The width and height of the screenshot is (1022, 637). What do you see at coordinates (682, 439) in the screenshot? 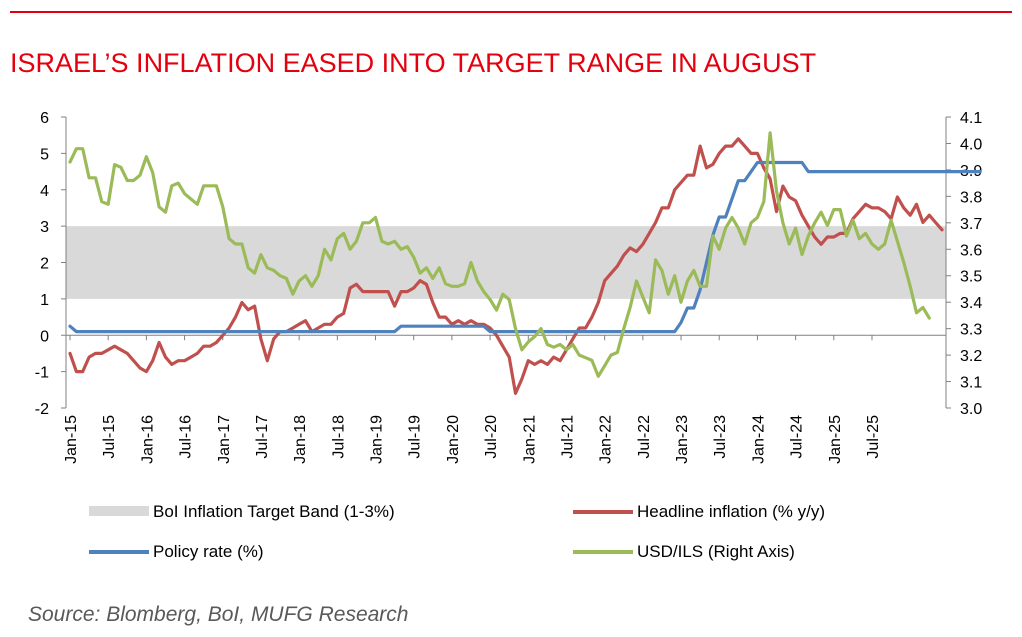
I see `x-tick-label: Jan-23` at bounding box center [682, 439].